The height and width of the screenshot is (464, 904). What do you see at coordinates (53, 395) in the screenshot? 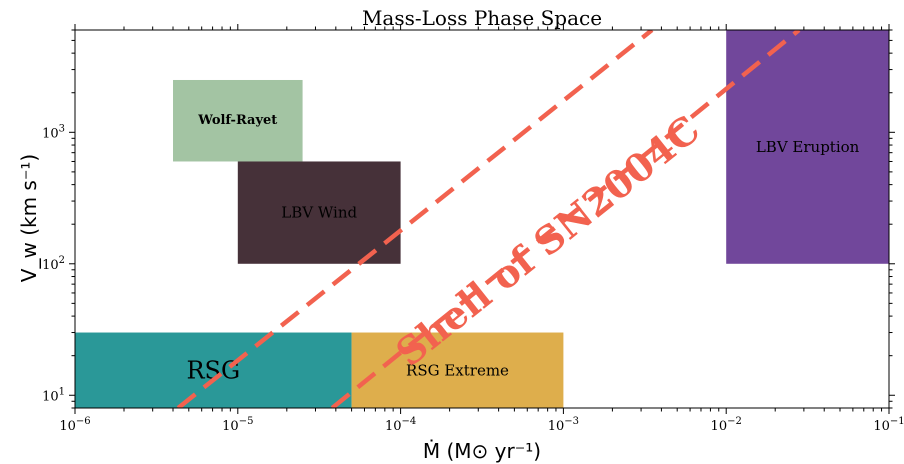
I see `y-tick-label: 10¹` at bounding box center [53, 395].